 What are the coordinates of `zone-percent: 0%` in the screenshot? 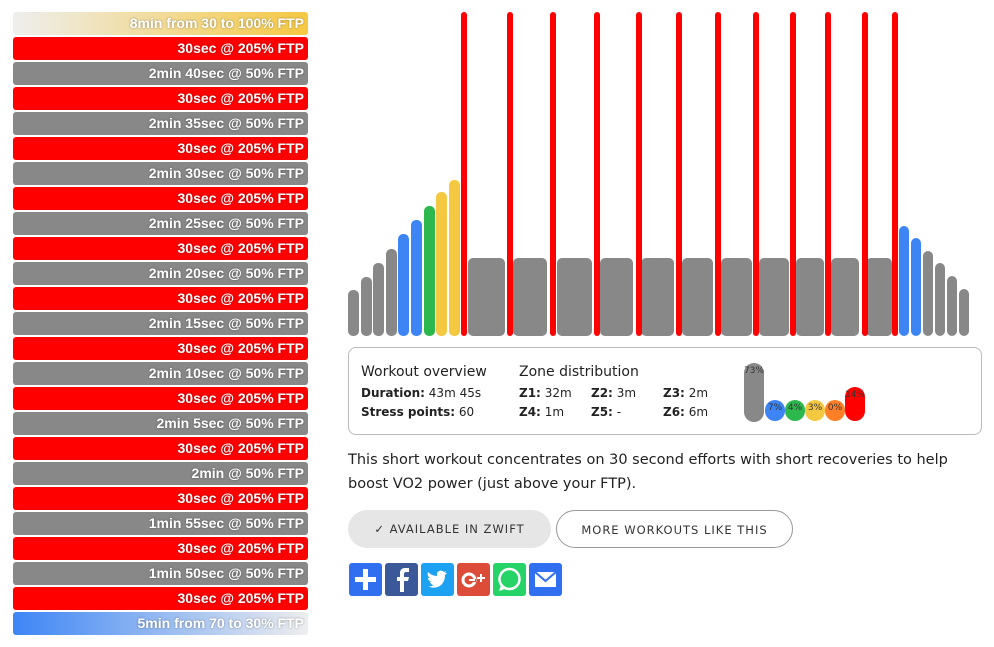 It's located at (835, 408).